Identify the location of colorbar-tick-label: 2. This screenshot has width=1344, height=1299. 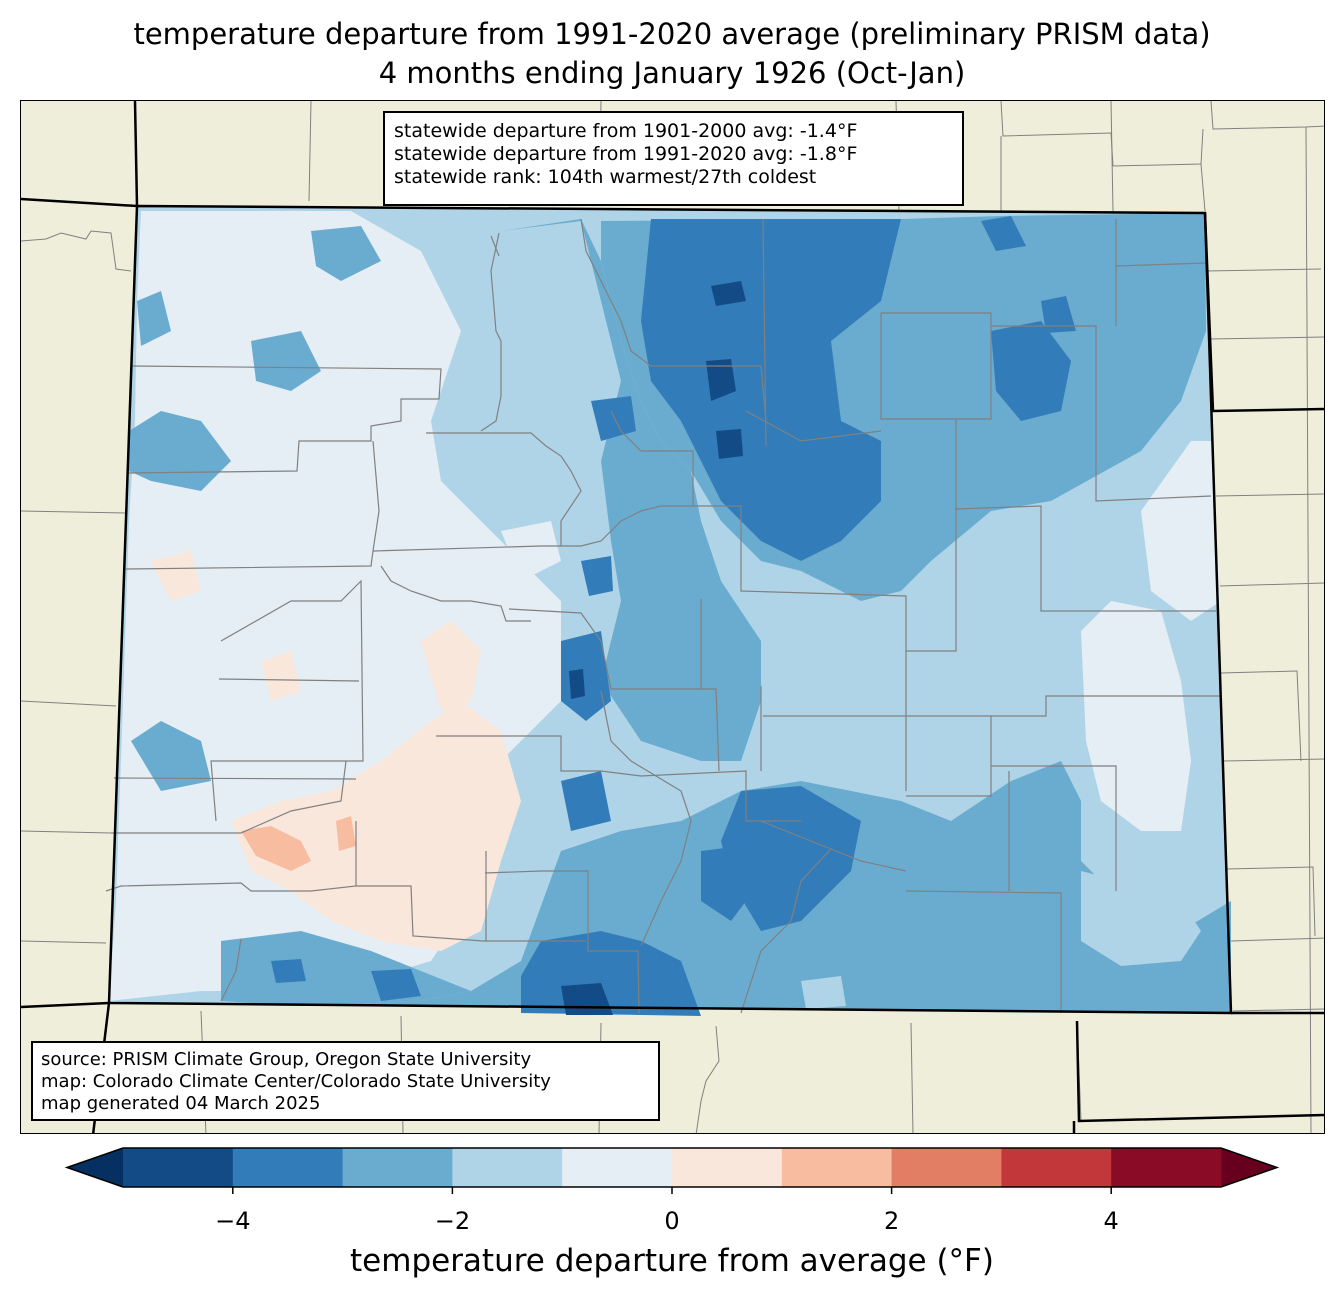
(891, 1221).